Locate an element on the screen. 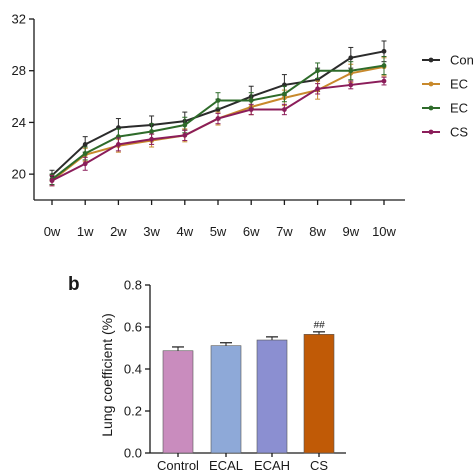 This screenshot has width=474, height=474. legend-label: Con is located at coordinates (462, 60).